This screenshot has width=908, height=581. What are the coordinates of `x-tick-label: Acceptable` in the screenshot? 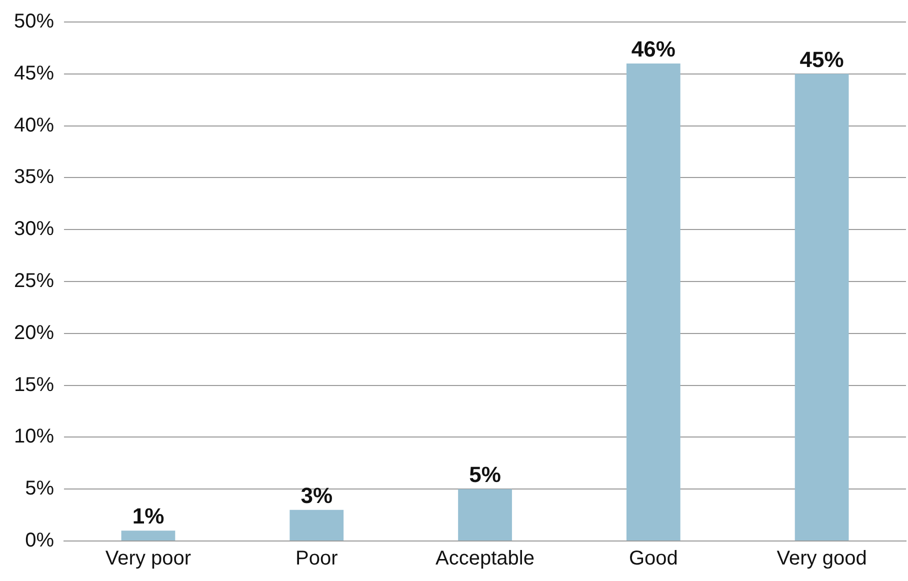 It's located at (485, 559).